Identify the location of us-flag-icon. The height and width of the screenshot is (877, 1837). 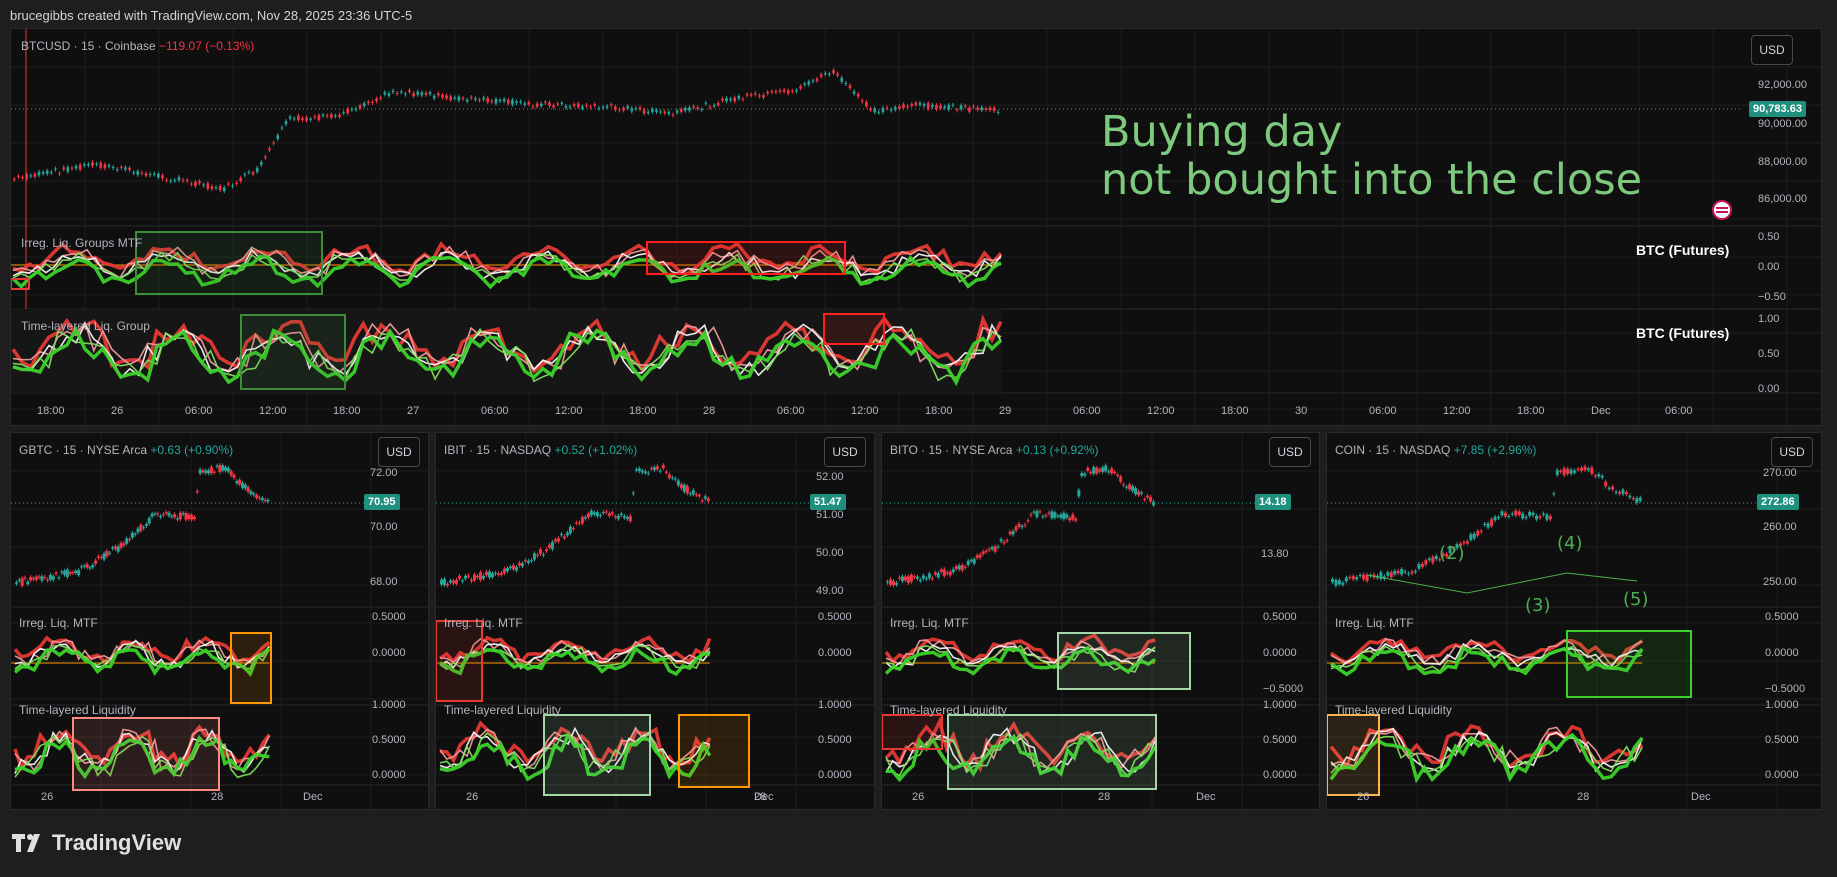
(1722, 210).